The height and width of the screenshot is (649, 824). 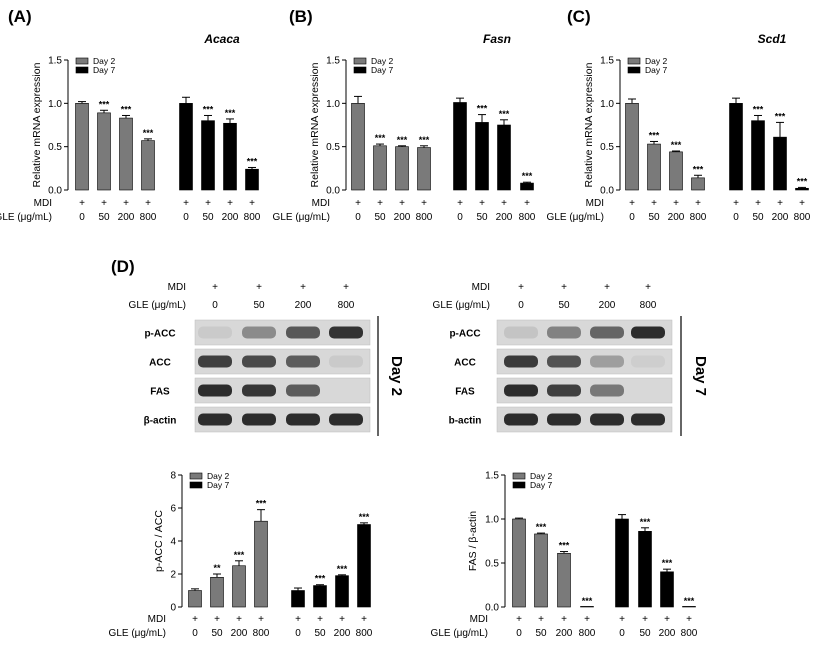 I want to click on y-tick-label: 8, so click(x=173, y=476).